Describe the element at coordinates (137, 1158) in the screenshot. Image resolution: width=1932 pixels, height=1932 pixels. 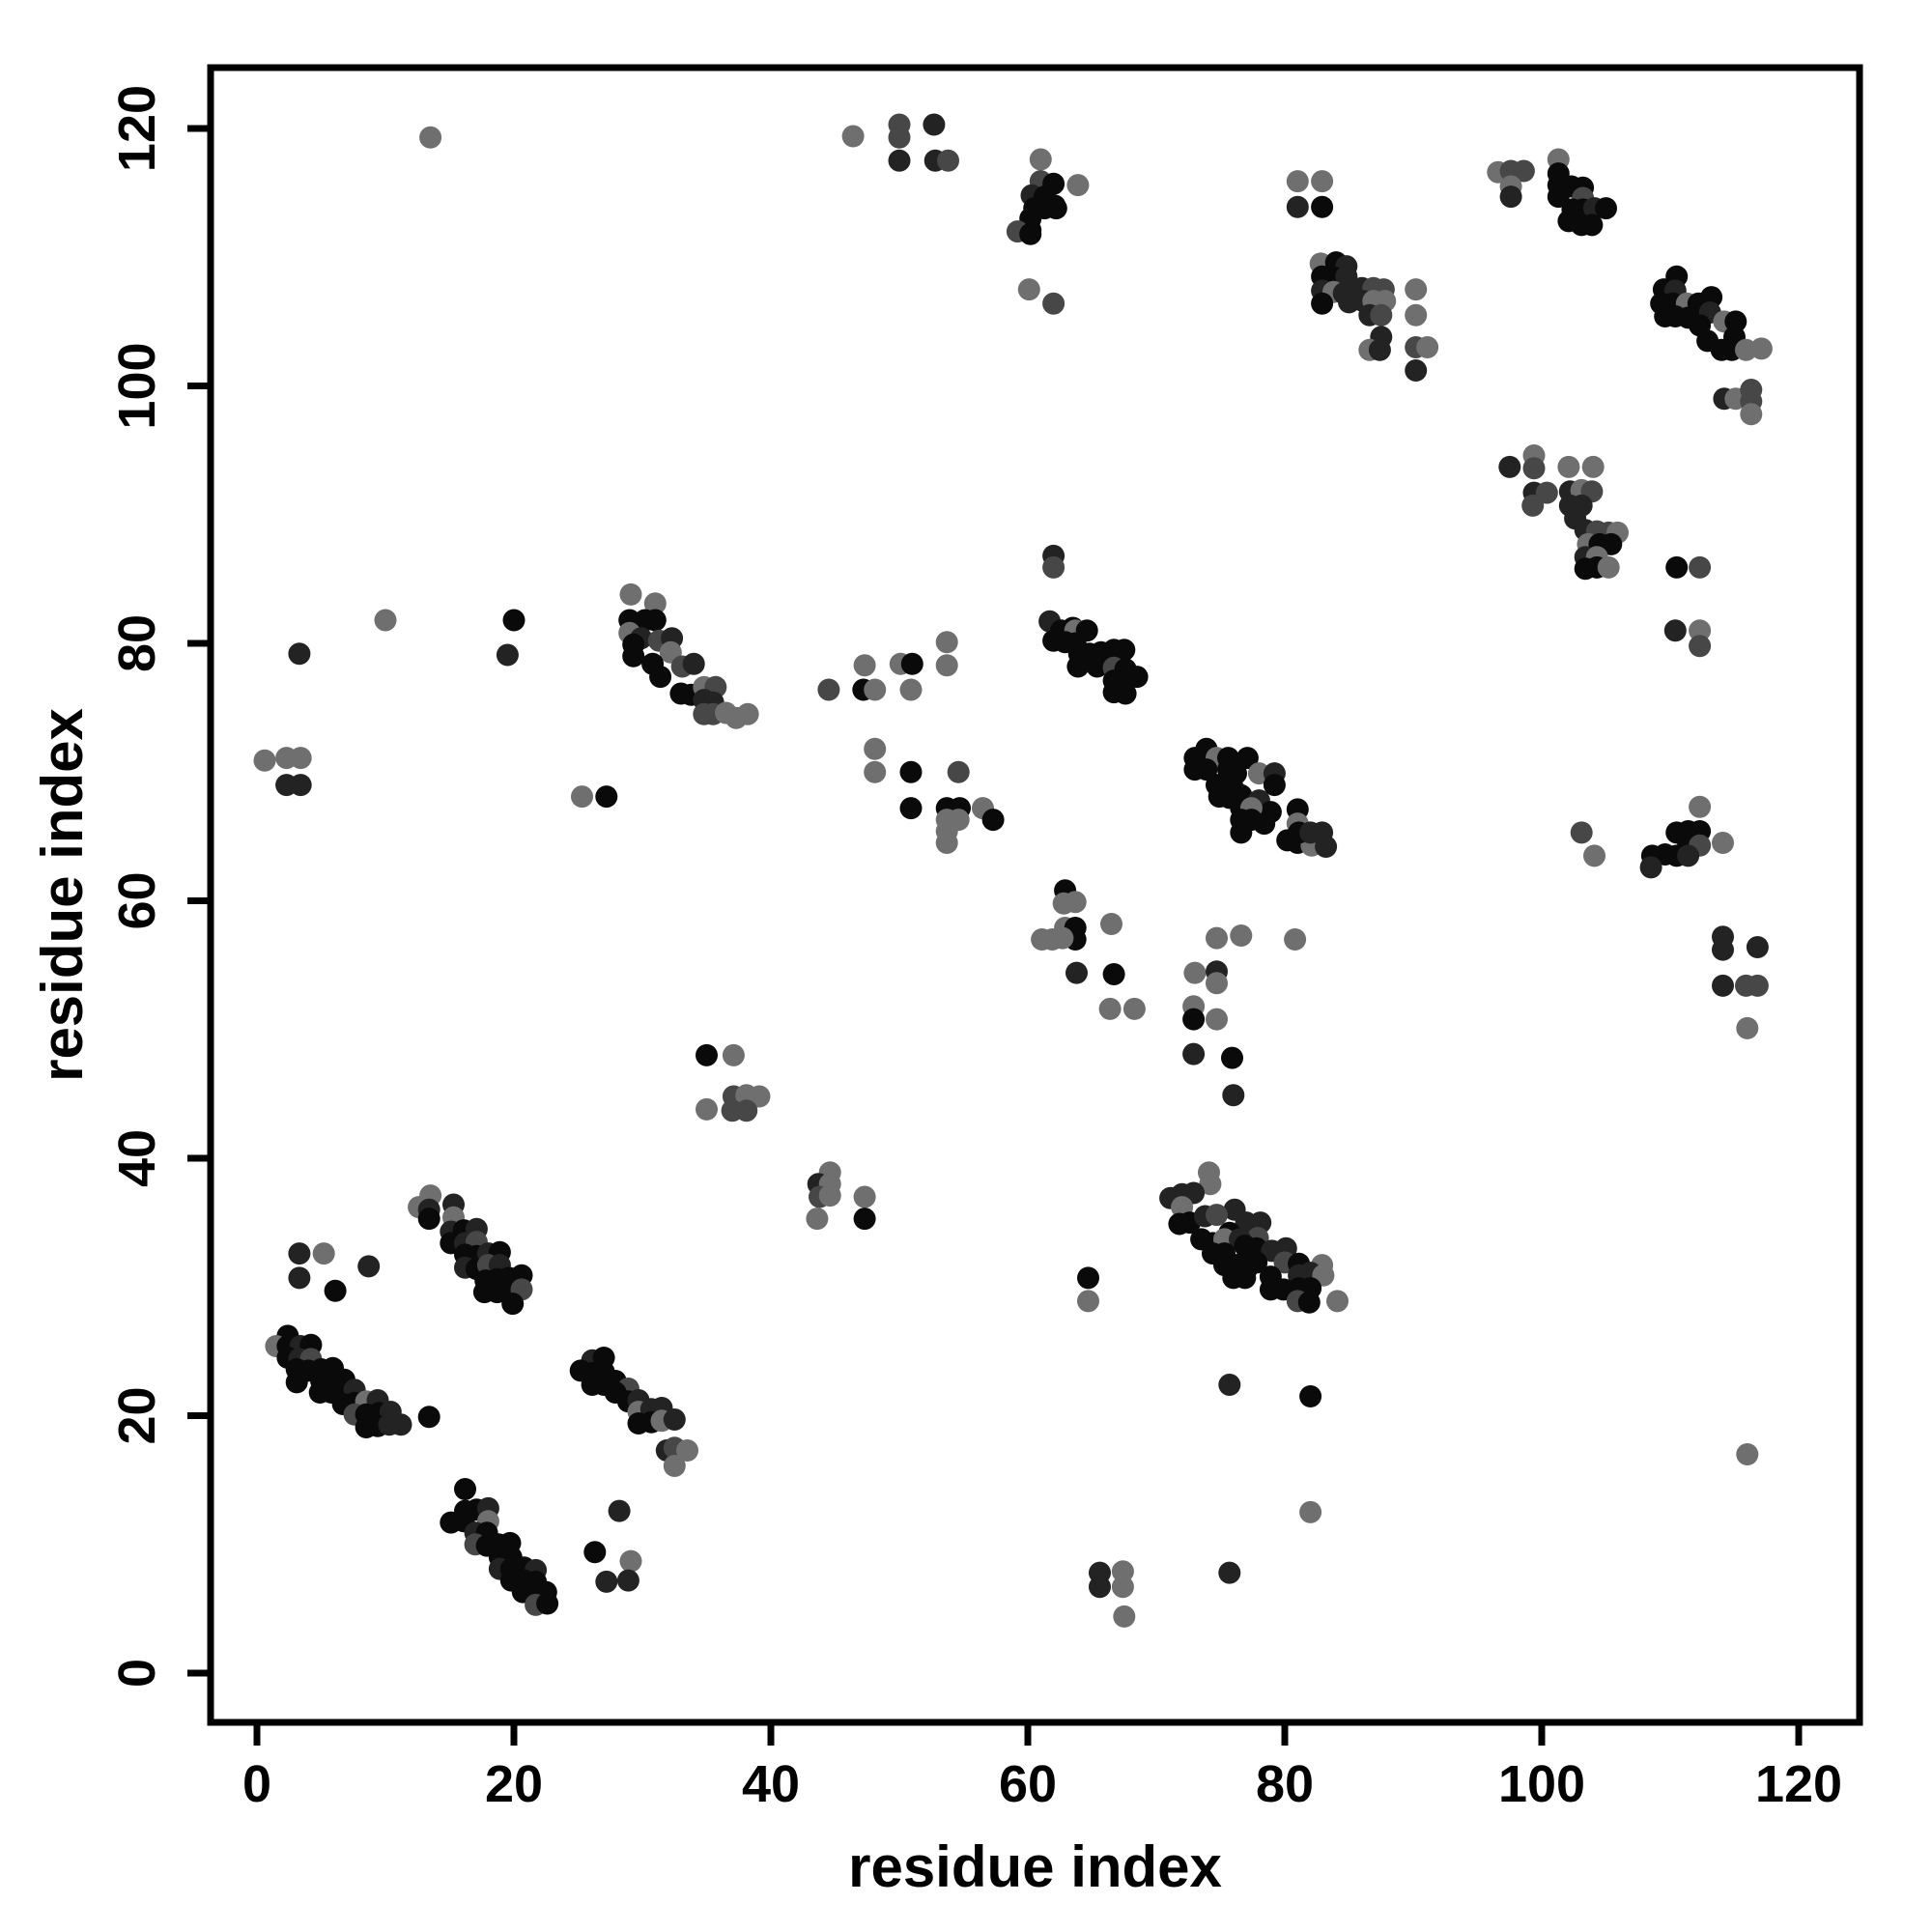
I see `y-tick-label: 40` at that location.